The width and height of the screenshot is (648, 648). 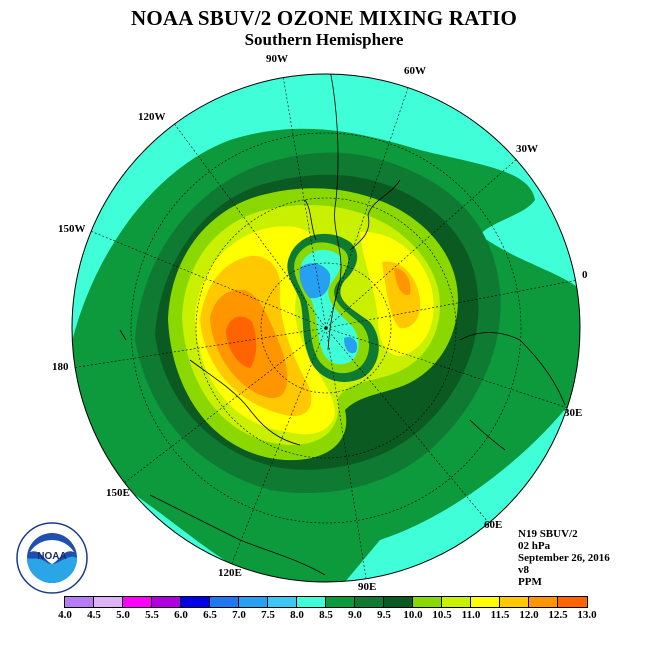 What do you see at coordinates (415, 71) in the screenshot?
I see `lon-label: 60W` at bounding box center [415, 71].